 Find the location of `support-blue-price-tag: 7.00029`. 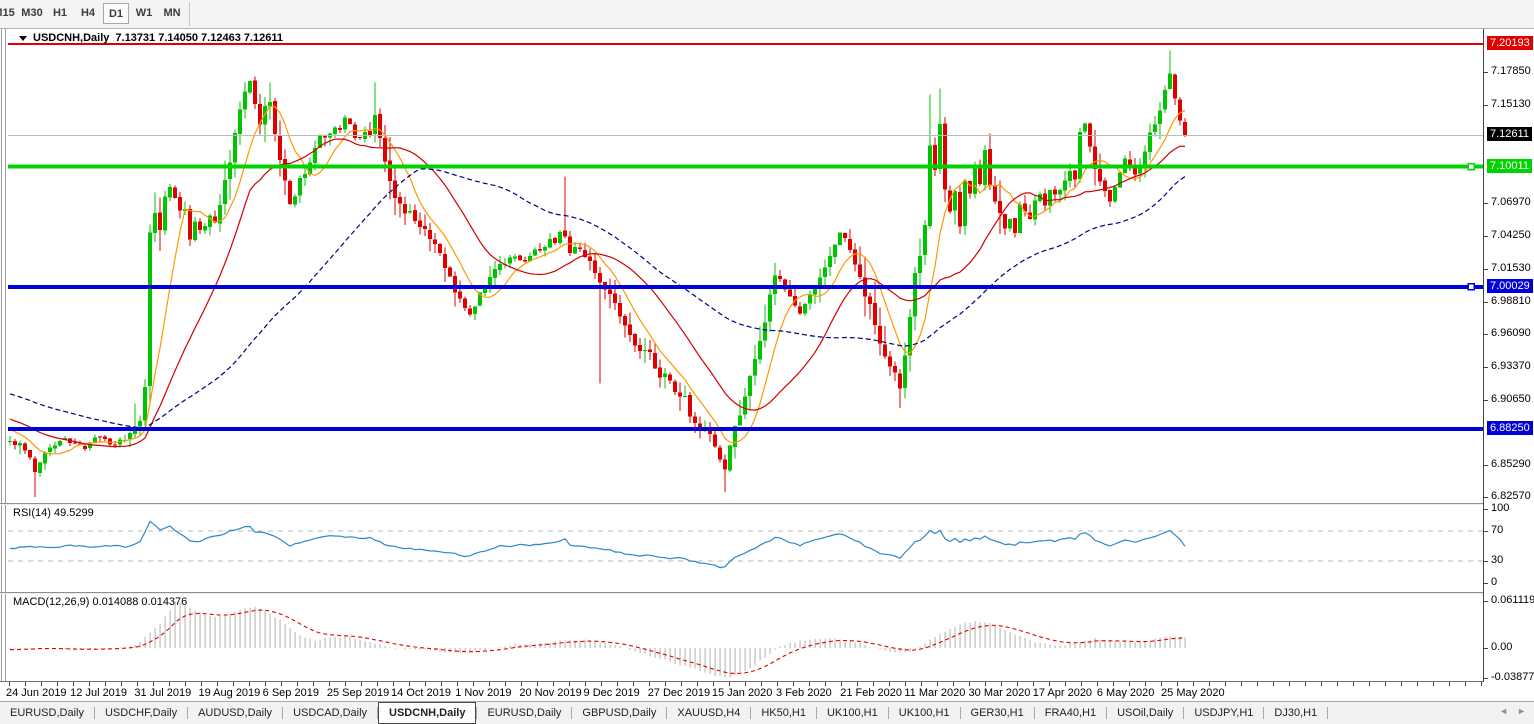

support-blue-price-tag: 7.00029 is located at coordinates (1510, 285).